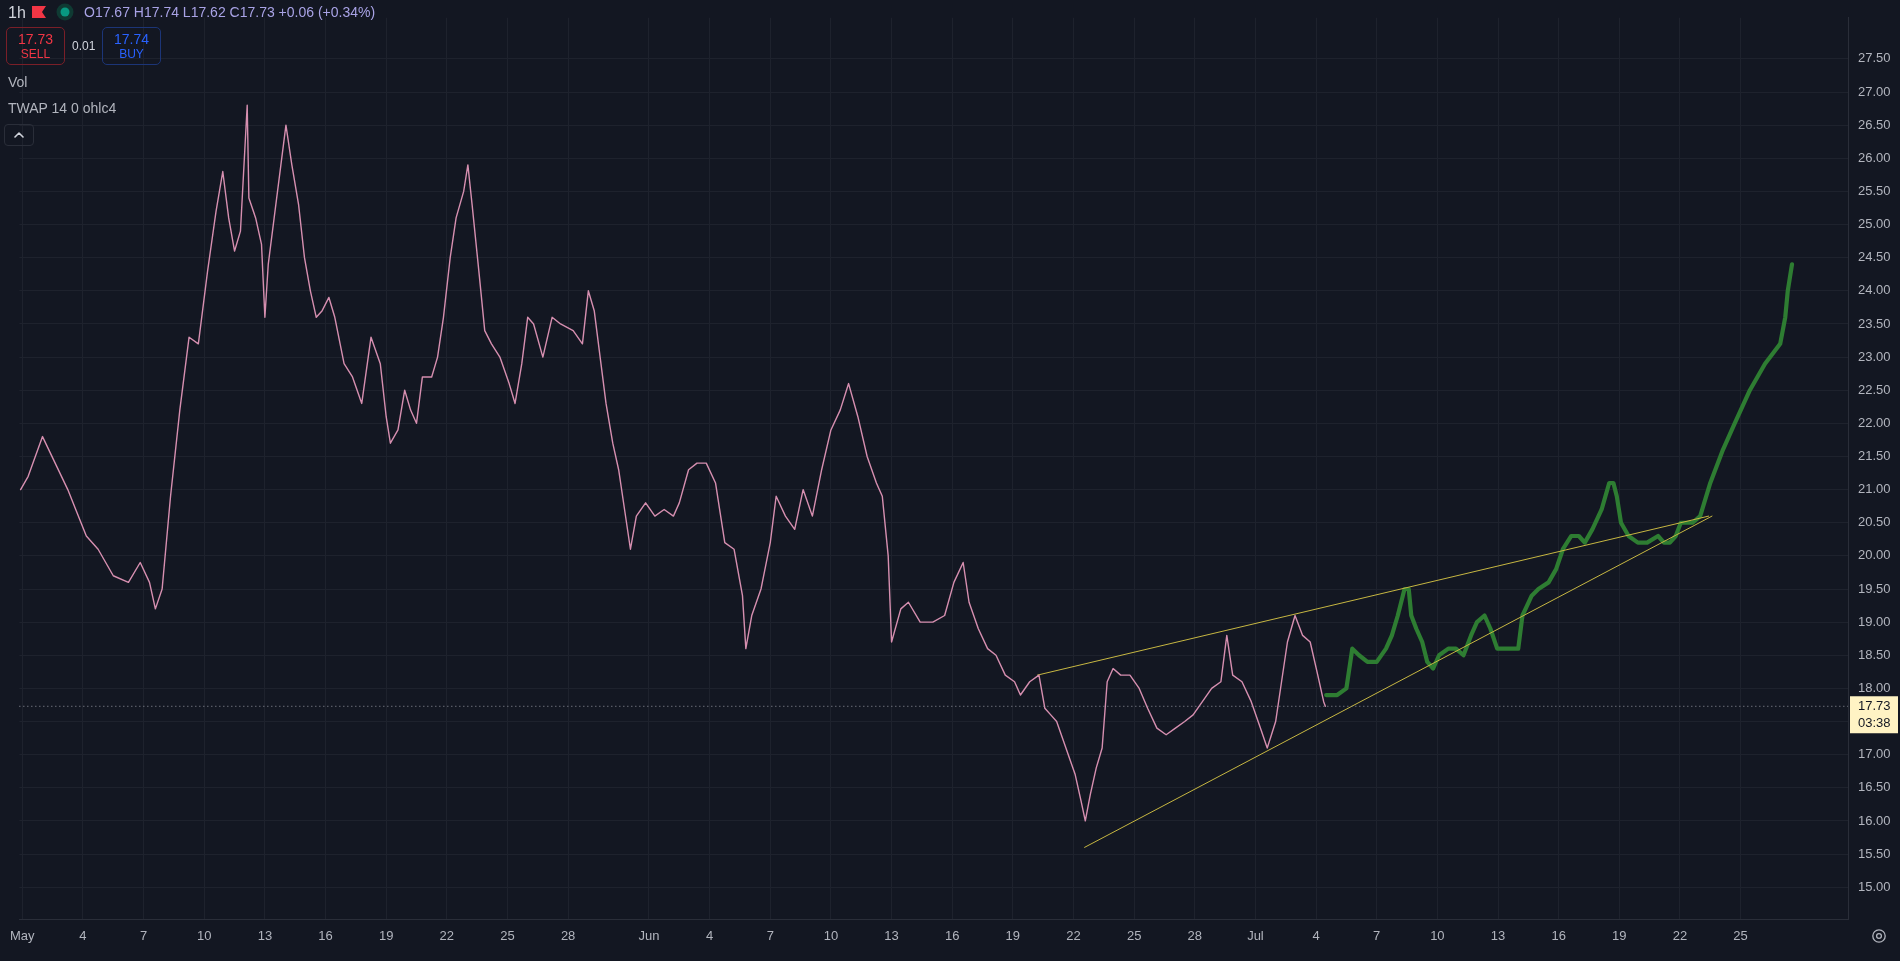  What do you see at coordinates (1874, 157) in the screenshot?
I see `y-tick-label: 26.00` at bounding box center [1874, 157].